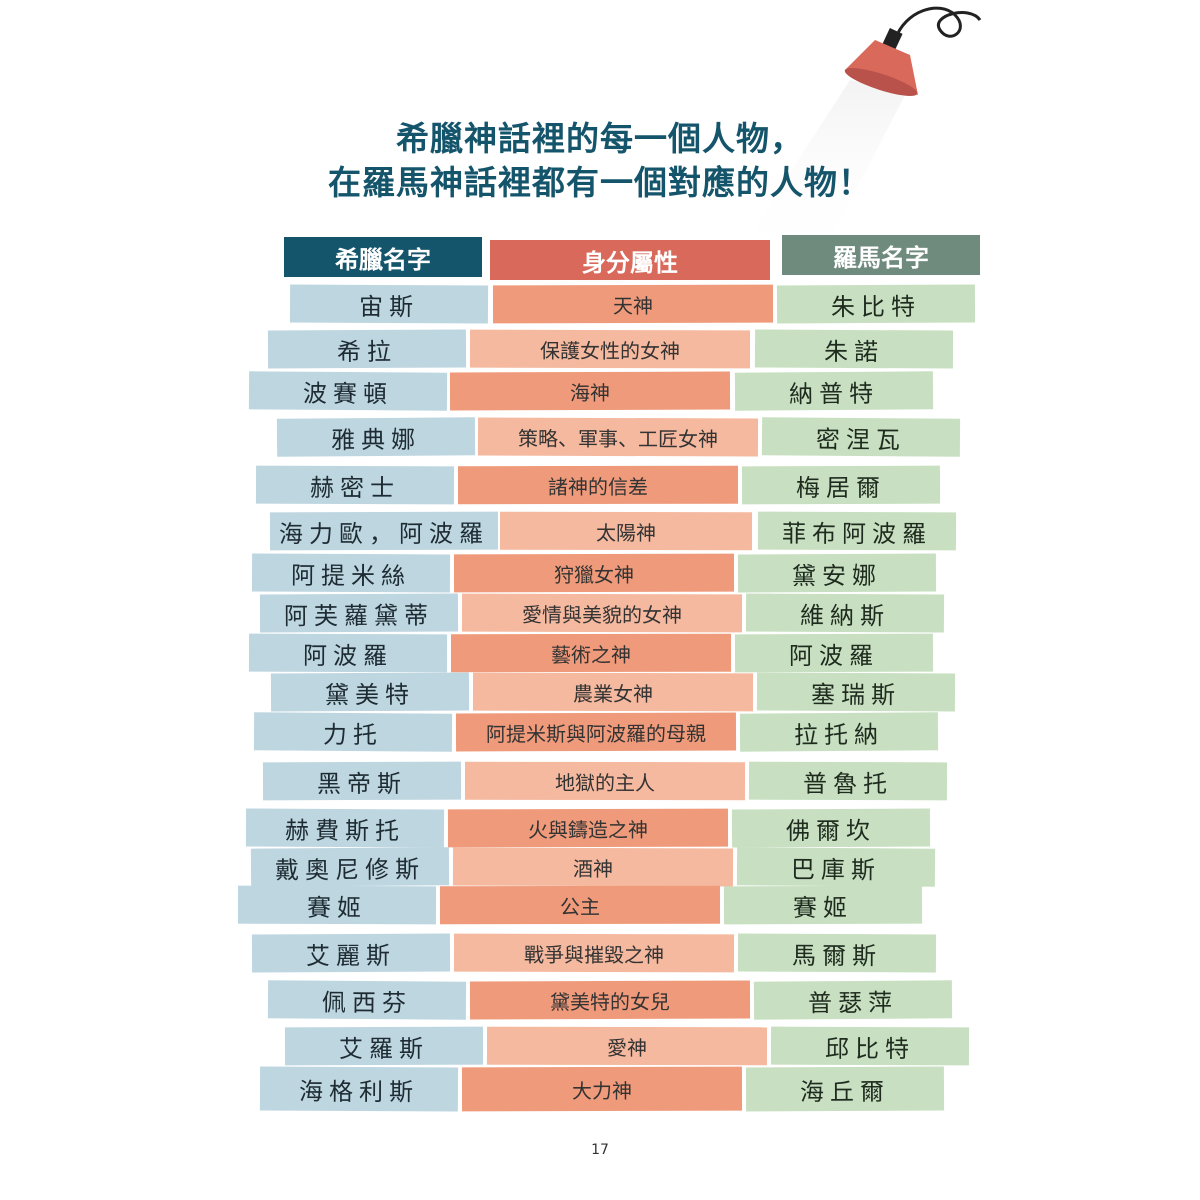 Image resolution: width=1200 pixels, height=1200 pixels. What do you see at coordinates (626, 531) in the screenshot?
I see `identity-cell: 太陽神` at bounding box center [626, 531].